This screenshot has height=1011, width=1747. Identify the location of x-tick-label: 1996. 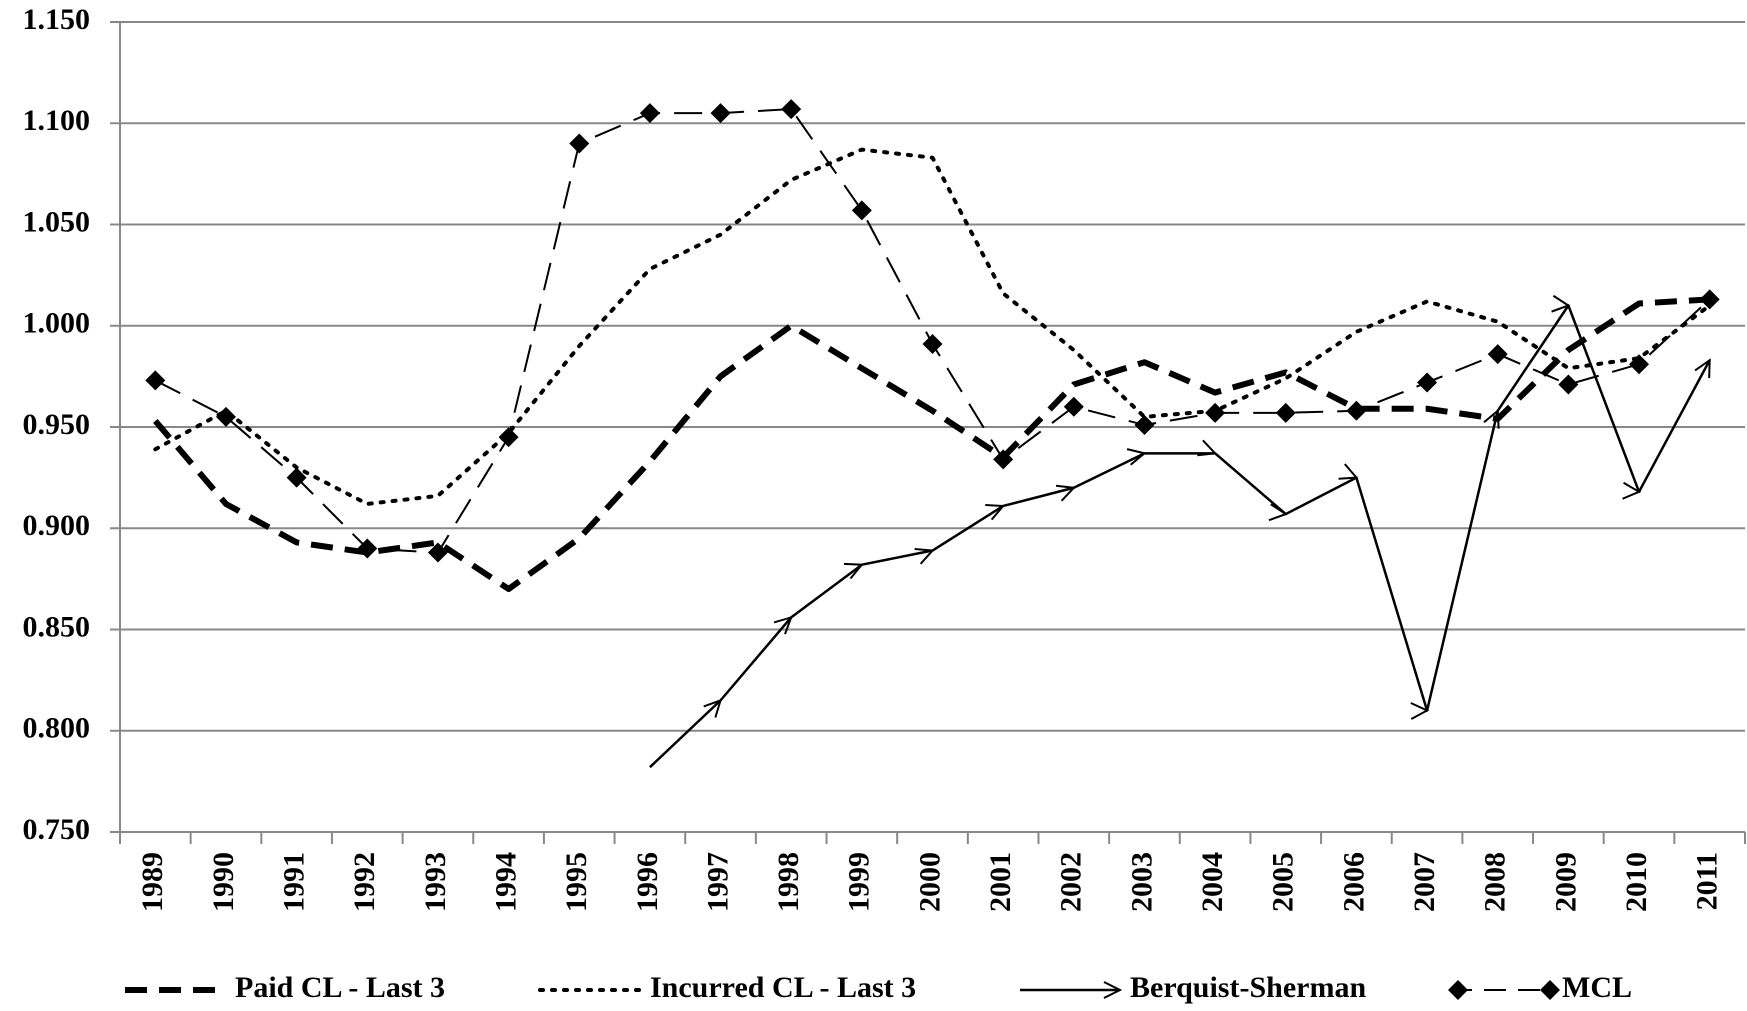
(647, 882).